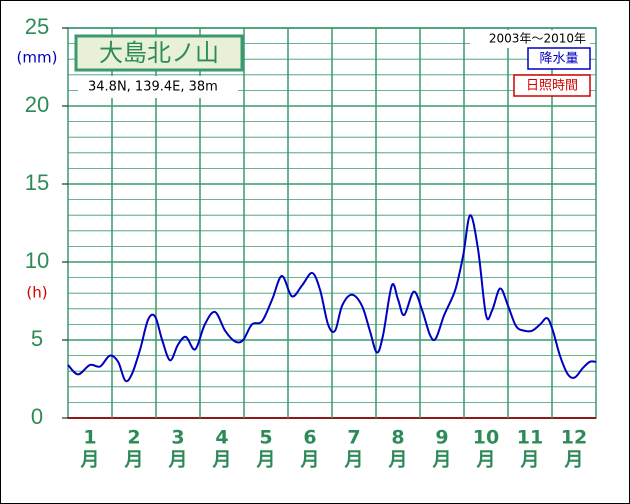 This screenshot has width=630, height=504. What do you see at coordinates (441, 438) in the screenshot?
I see `x-tick-label: 9` at bounding box center [441, 438].